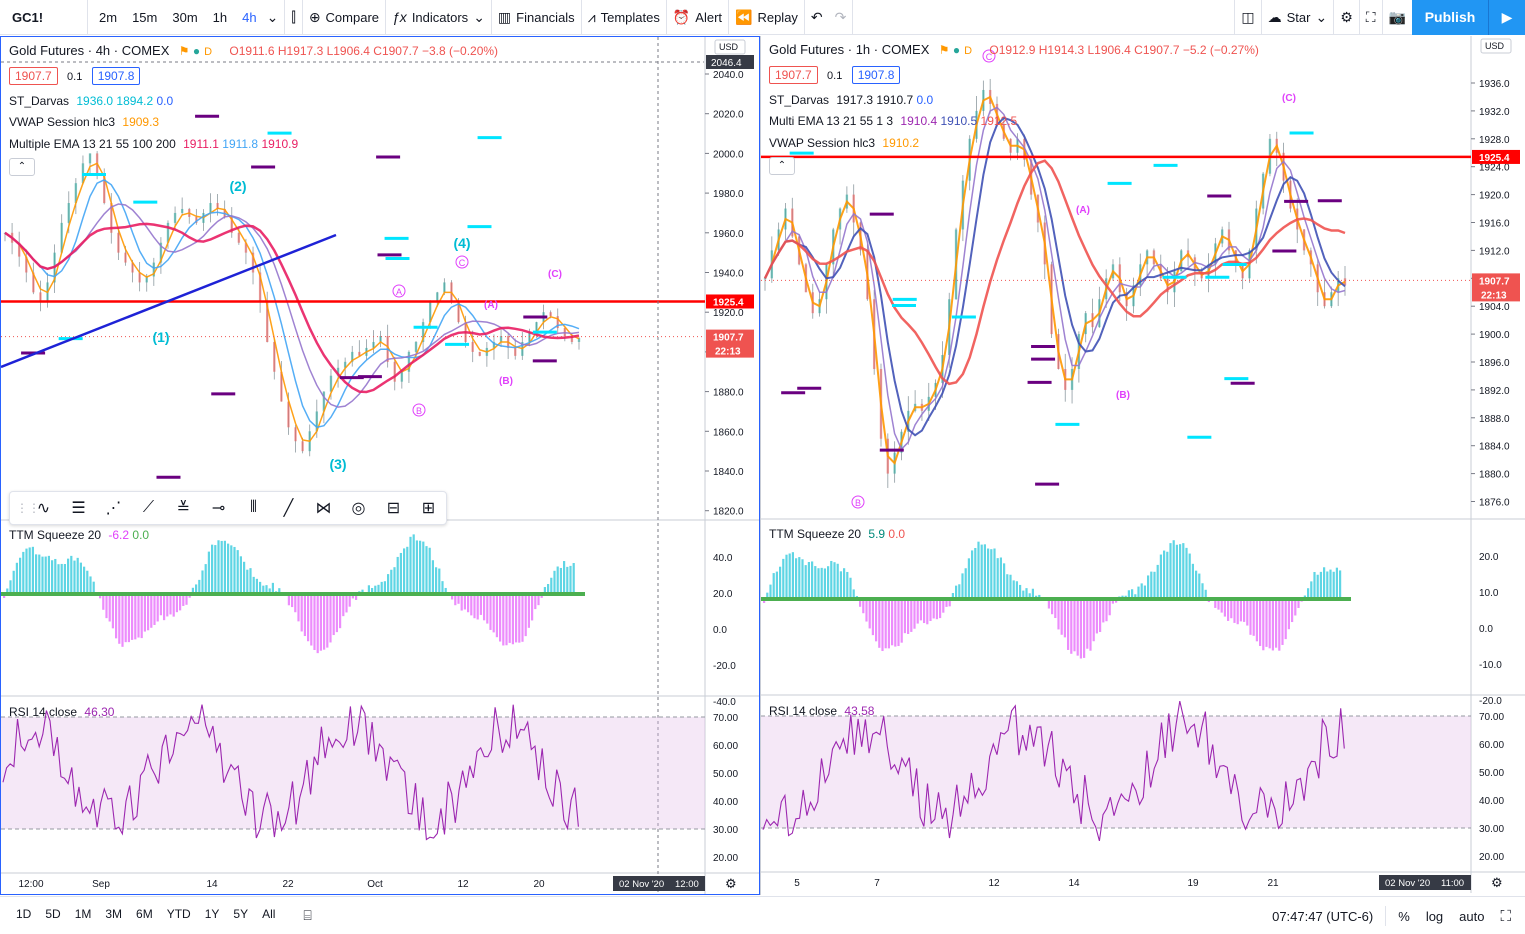 This screenshot has height=934, width=1525. What do you see at coordinates (253, 507) in the screenshot?
I see `vertical-lines-icon: ⫴` at bounding box center [253, 507].